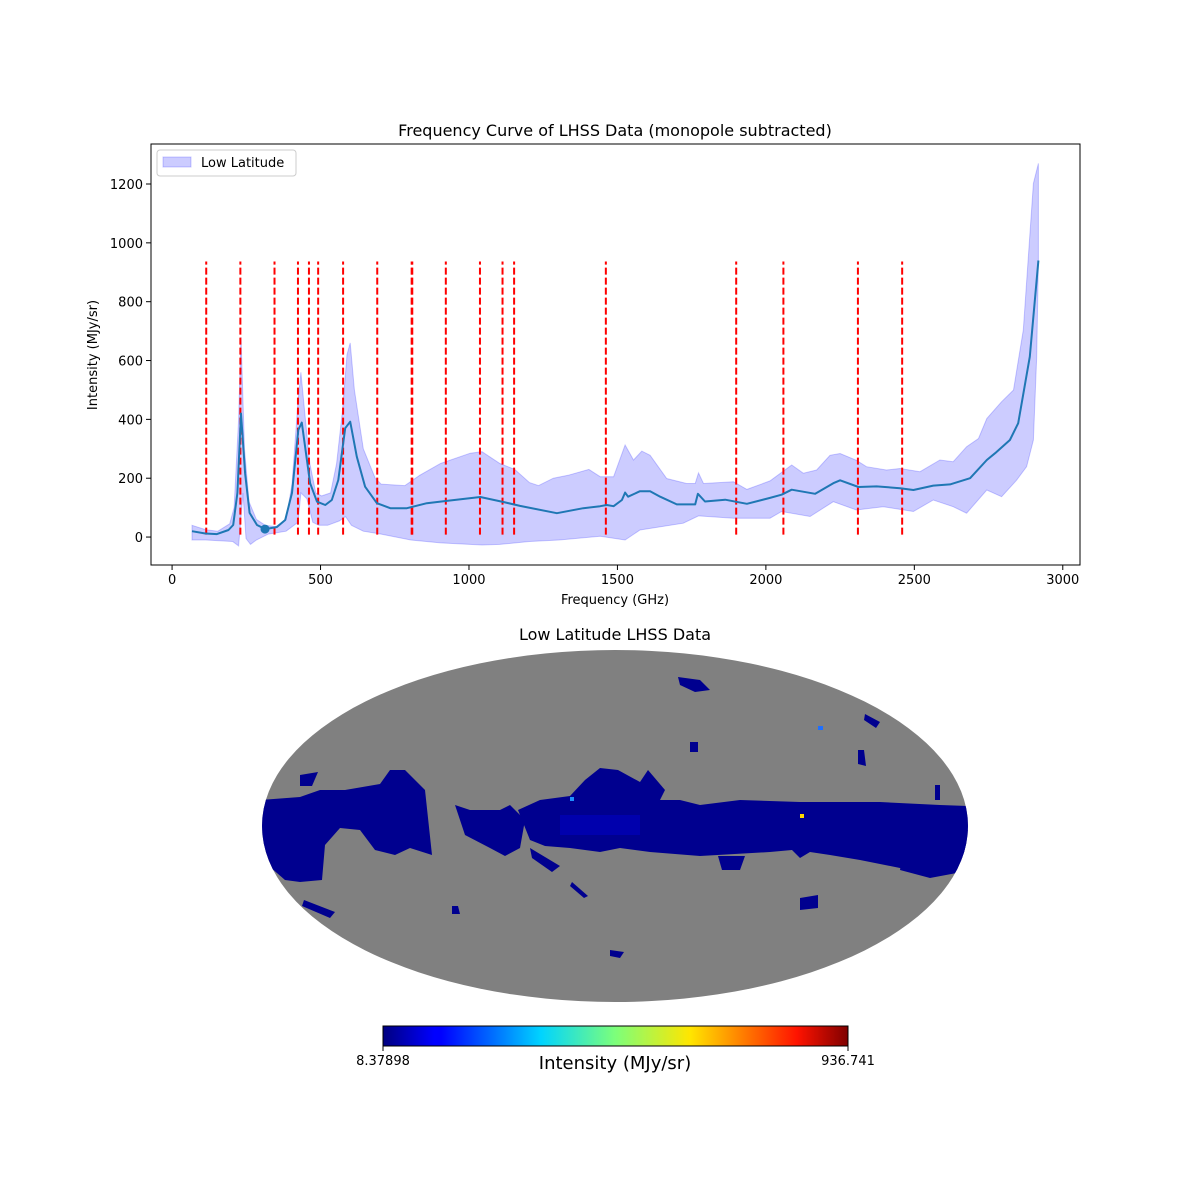  I want to click on x-tick-label: 2000, so click(765, 580).